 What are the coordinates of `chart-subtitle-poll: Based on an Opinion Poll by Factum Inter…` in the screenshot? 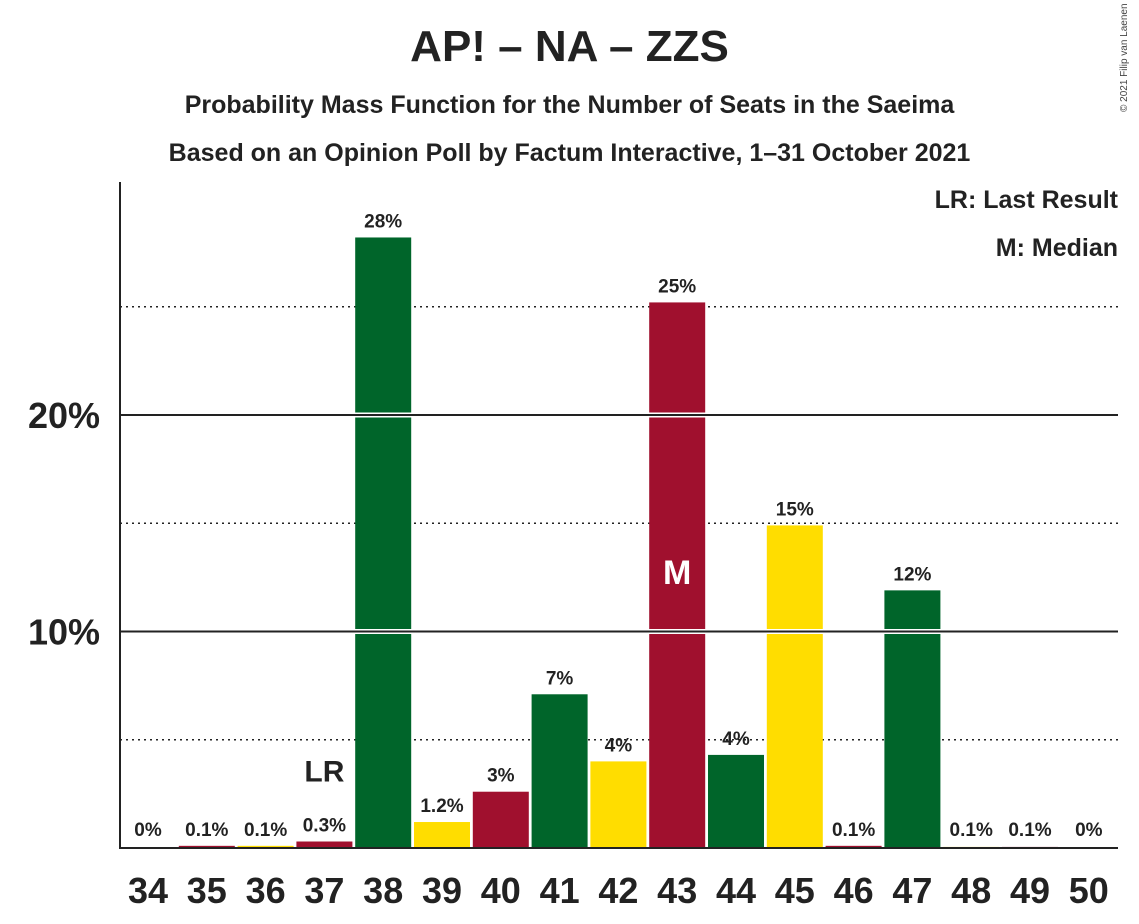 It's located at (569, 153).